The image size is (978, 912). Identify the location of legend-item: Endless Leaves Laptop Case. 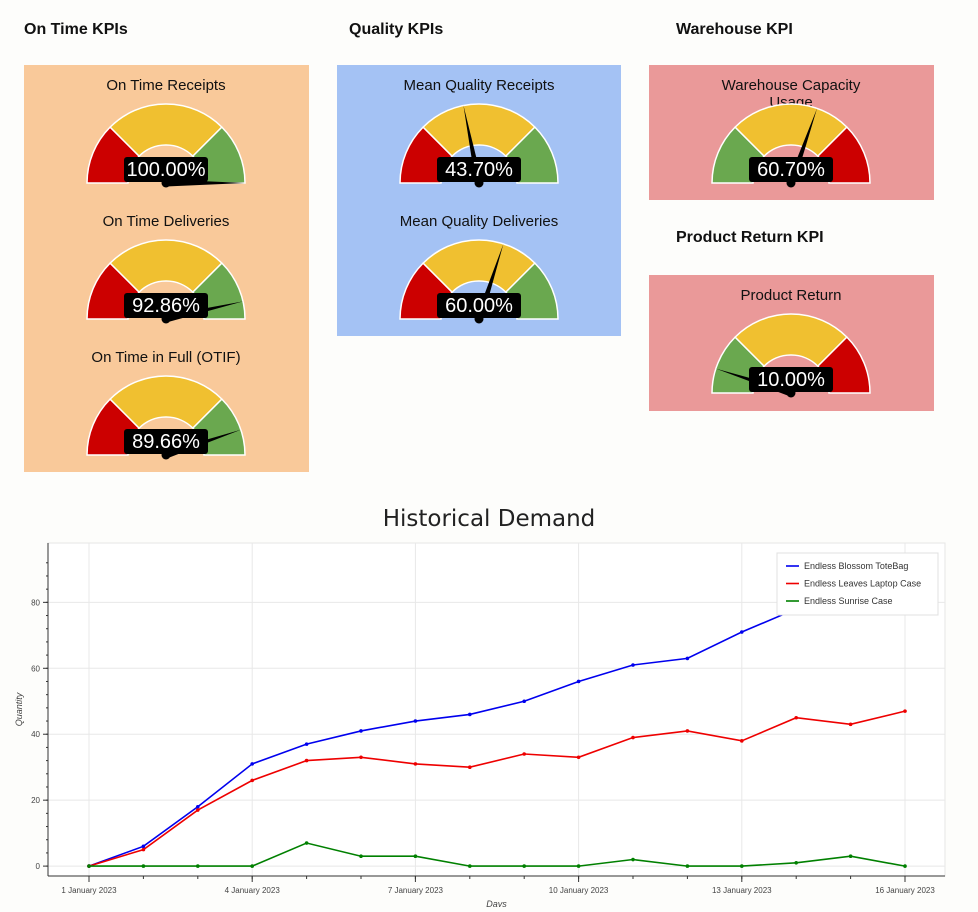
(853, 584).